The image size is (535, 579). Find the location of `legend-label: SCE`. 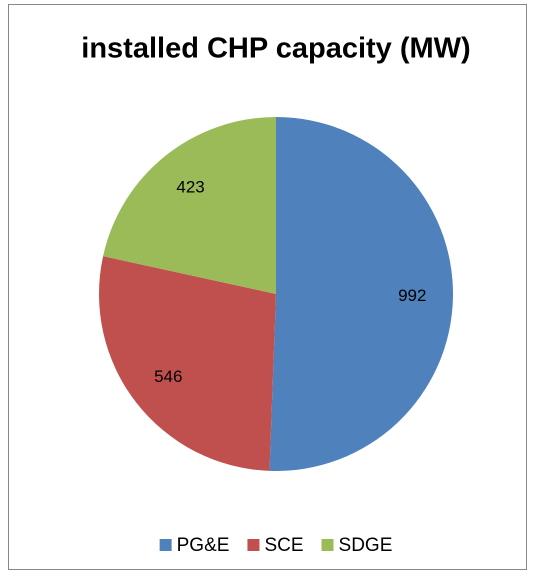

legend-label: SCE is located at coordinates (283, 545).